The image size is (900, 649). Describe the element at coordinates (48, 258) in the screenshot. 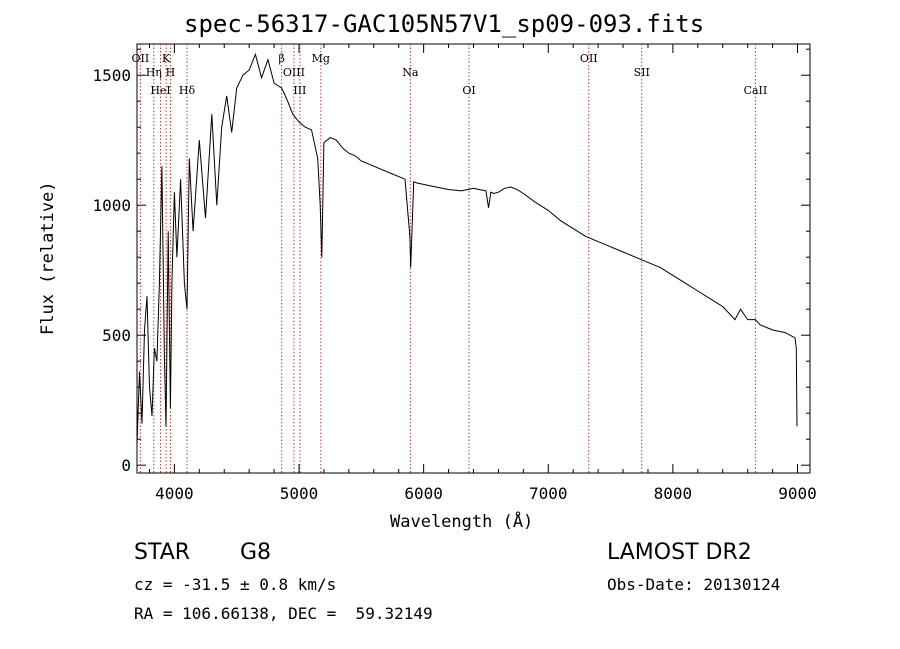

I see `y-axis-label: Flux (relative)` at that location.